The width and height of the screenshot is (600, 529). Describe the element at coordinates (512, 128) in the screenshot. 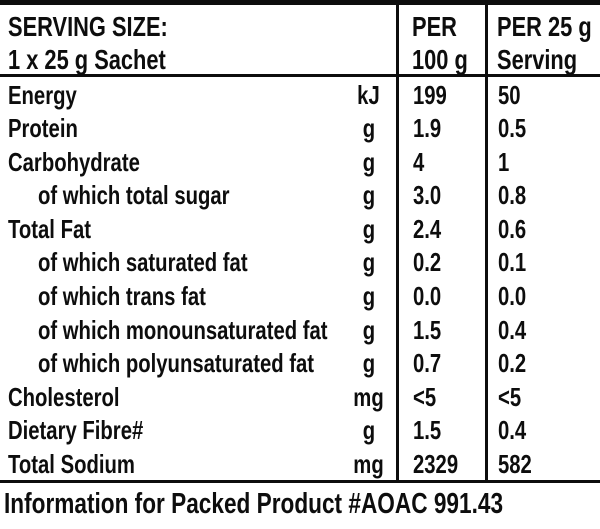

I see `value-per-serving: 0.5` at that location.